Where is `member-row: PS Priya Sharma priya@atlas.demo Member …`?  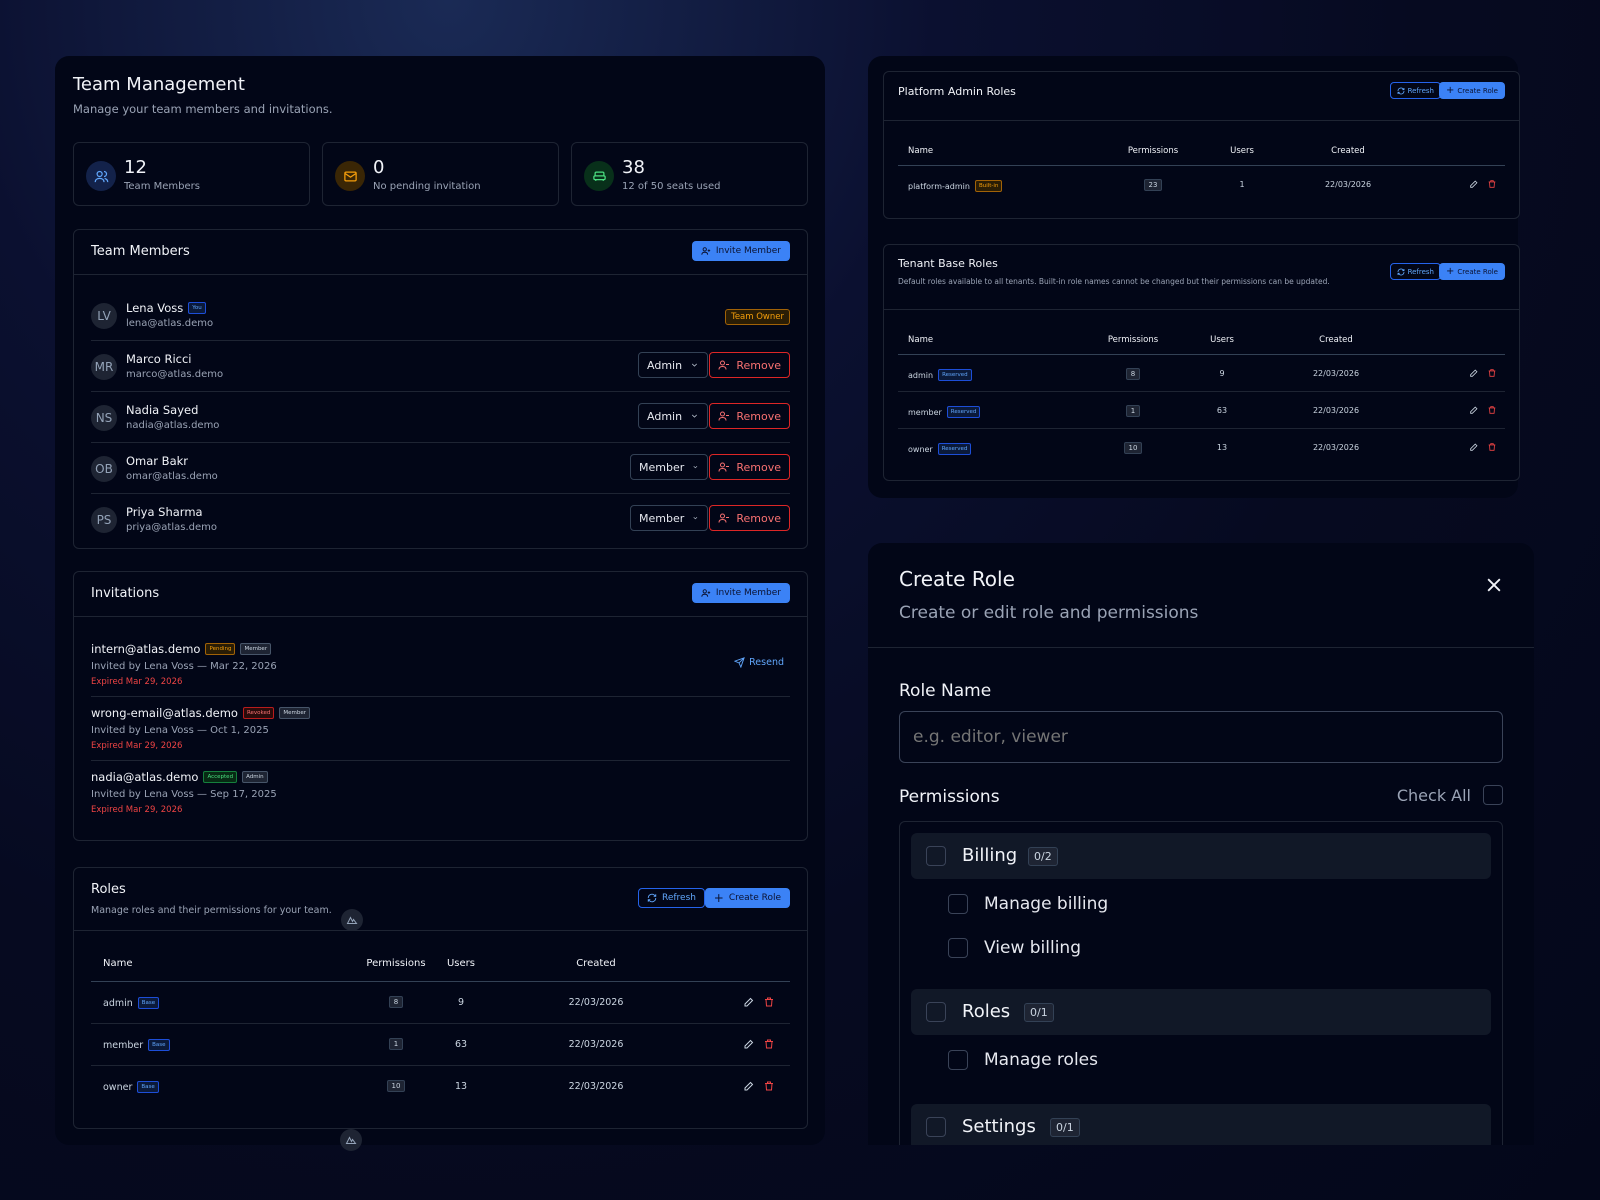
member-row: PS Priya Sharma priya@atlas.demo Member … is located at coordinates (440, 522).